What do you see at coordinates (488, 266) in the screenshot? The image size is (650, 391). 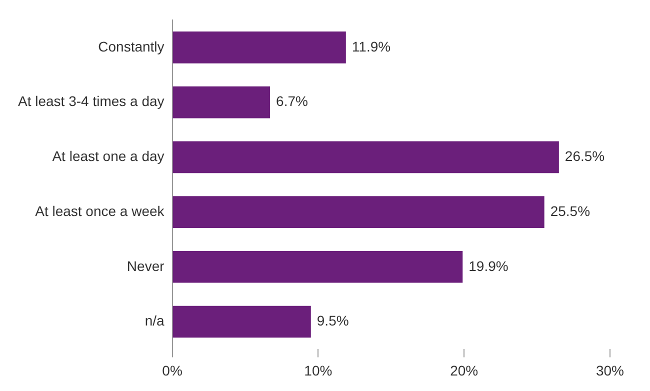 I see `data-label: 19.9%` at bounding box center [488, 266].